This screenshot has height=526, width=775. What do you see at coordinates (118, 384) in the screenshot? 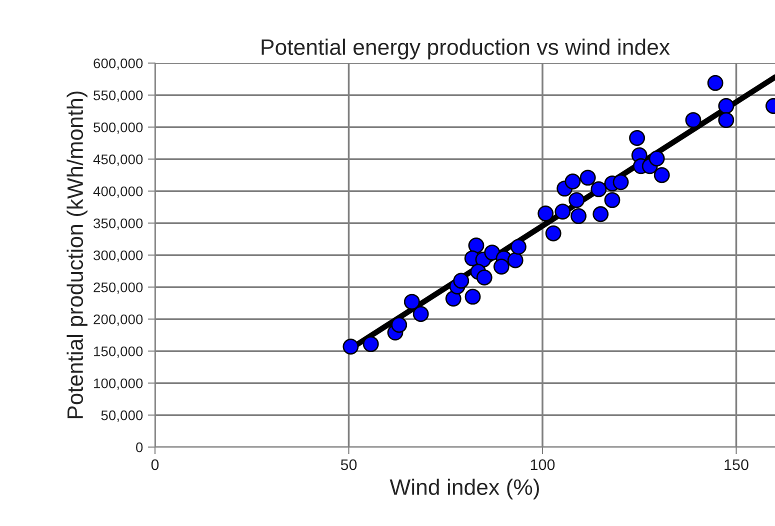
I see `y-tick-label: 100,000` at bounding box center [118, 384].